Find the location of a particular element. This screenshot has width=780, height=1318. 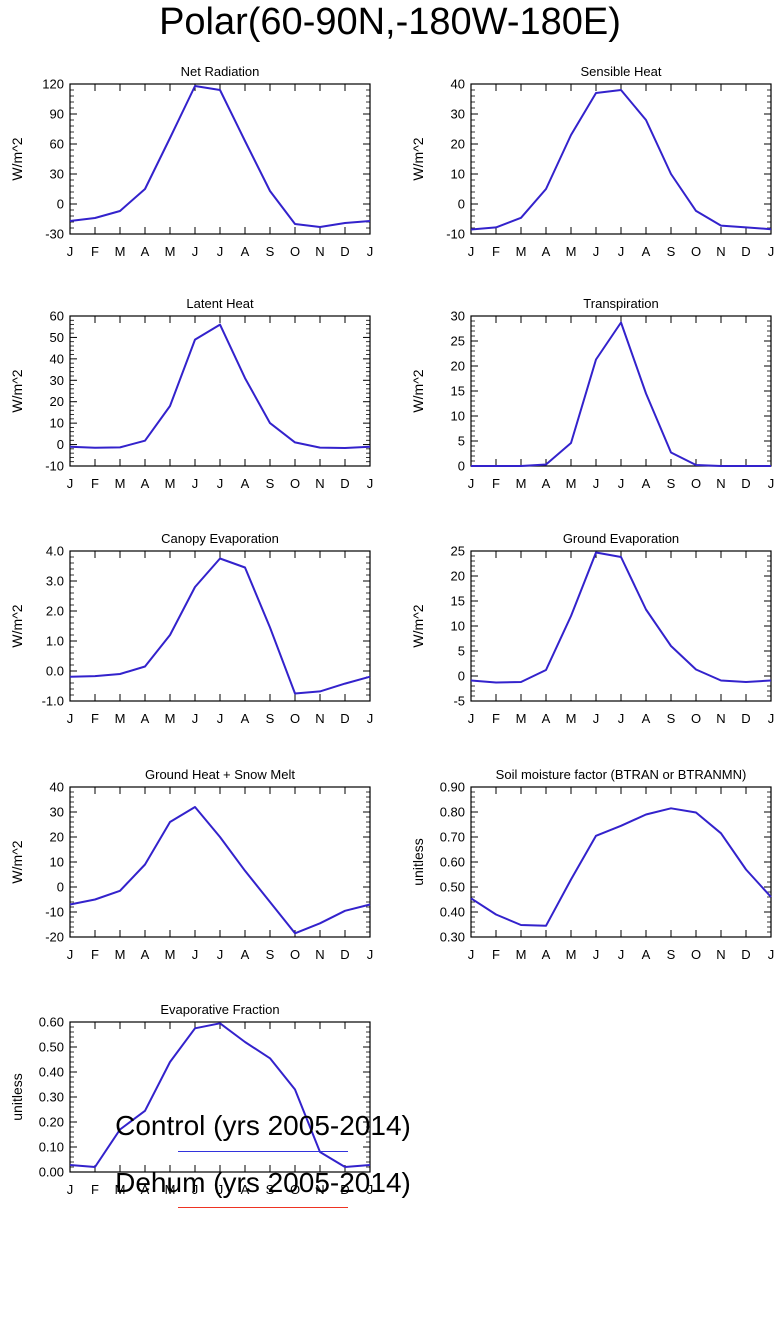

y-tick-label: -10 is located at coordinates (54, 466).